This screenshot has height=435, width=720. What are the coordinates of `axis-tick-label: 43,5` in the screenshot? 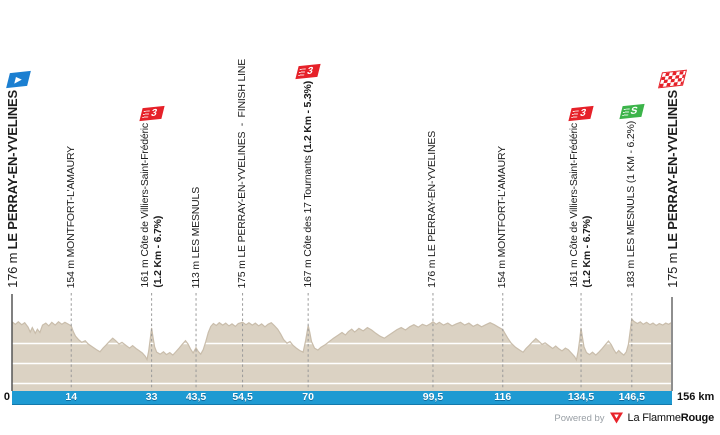 It's located at (196, 397).